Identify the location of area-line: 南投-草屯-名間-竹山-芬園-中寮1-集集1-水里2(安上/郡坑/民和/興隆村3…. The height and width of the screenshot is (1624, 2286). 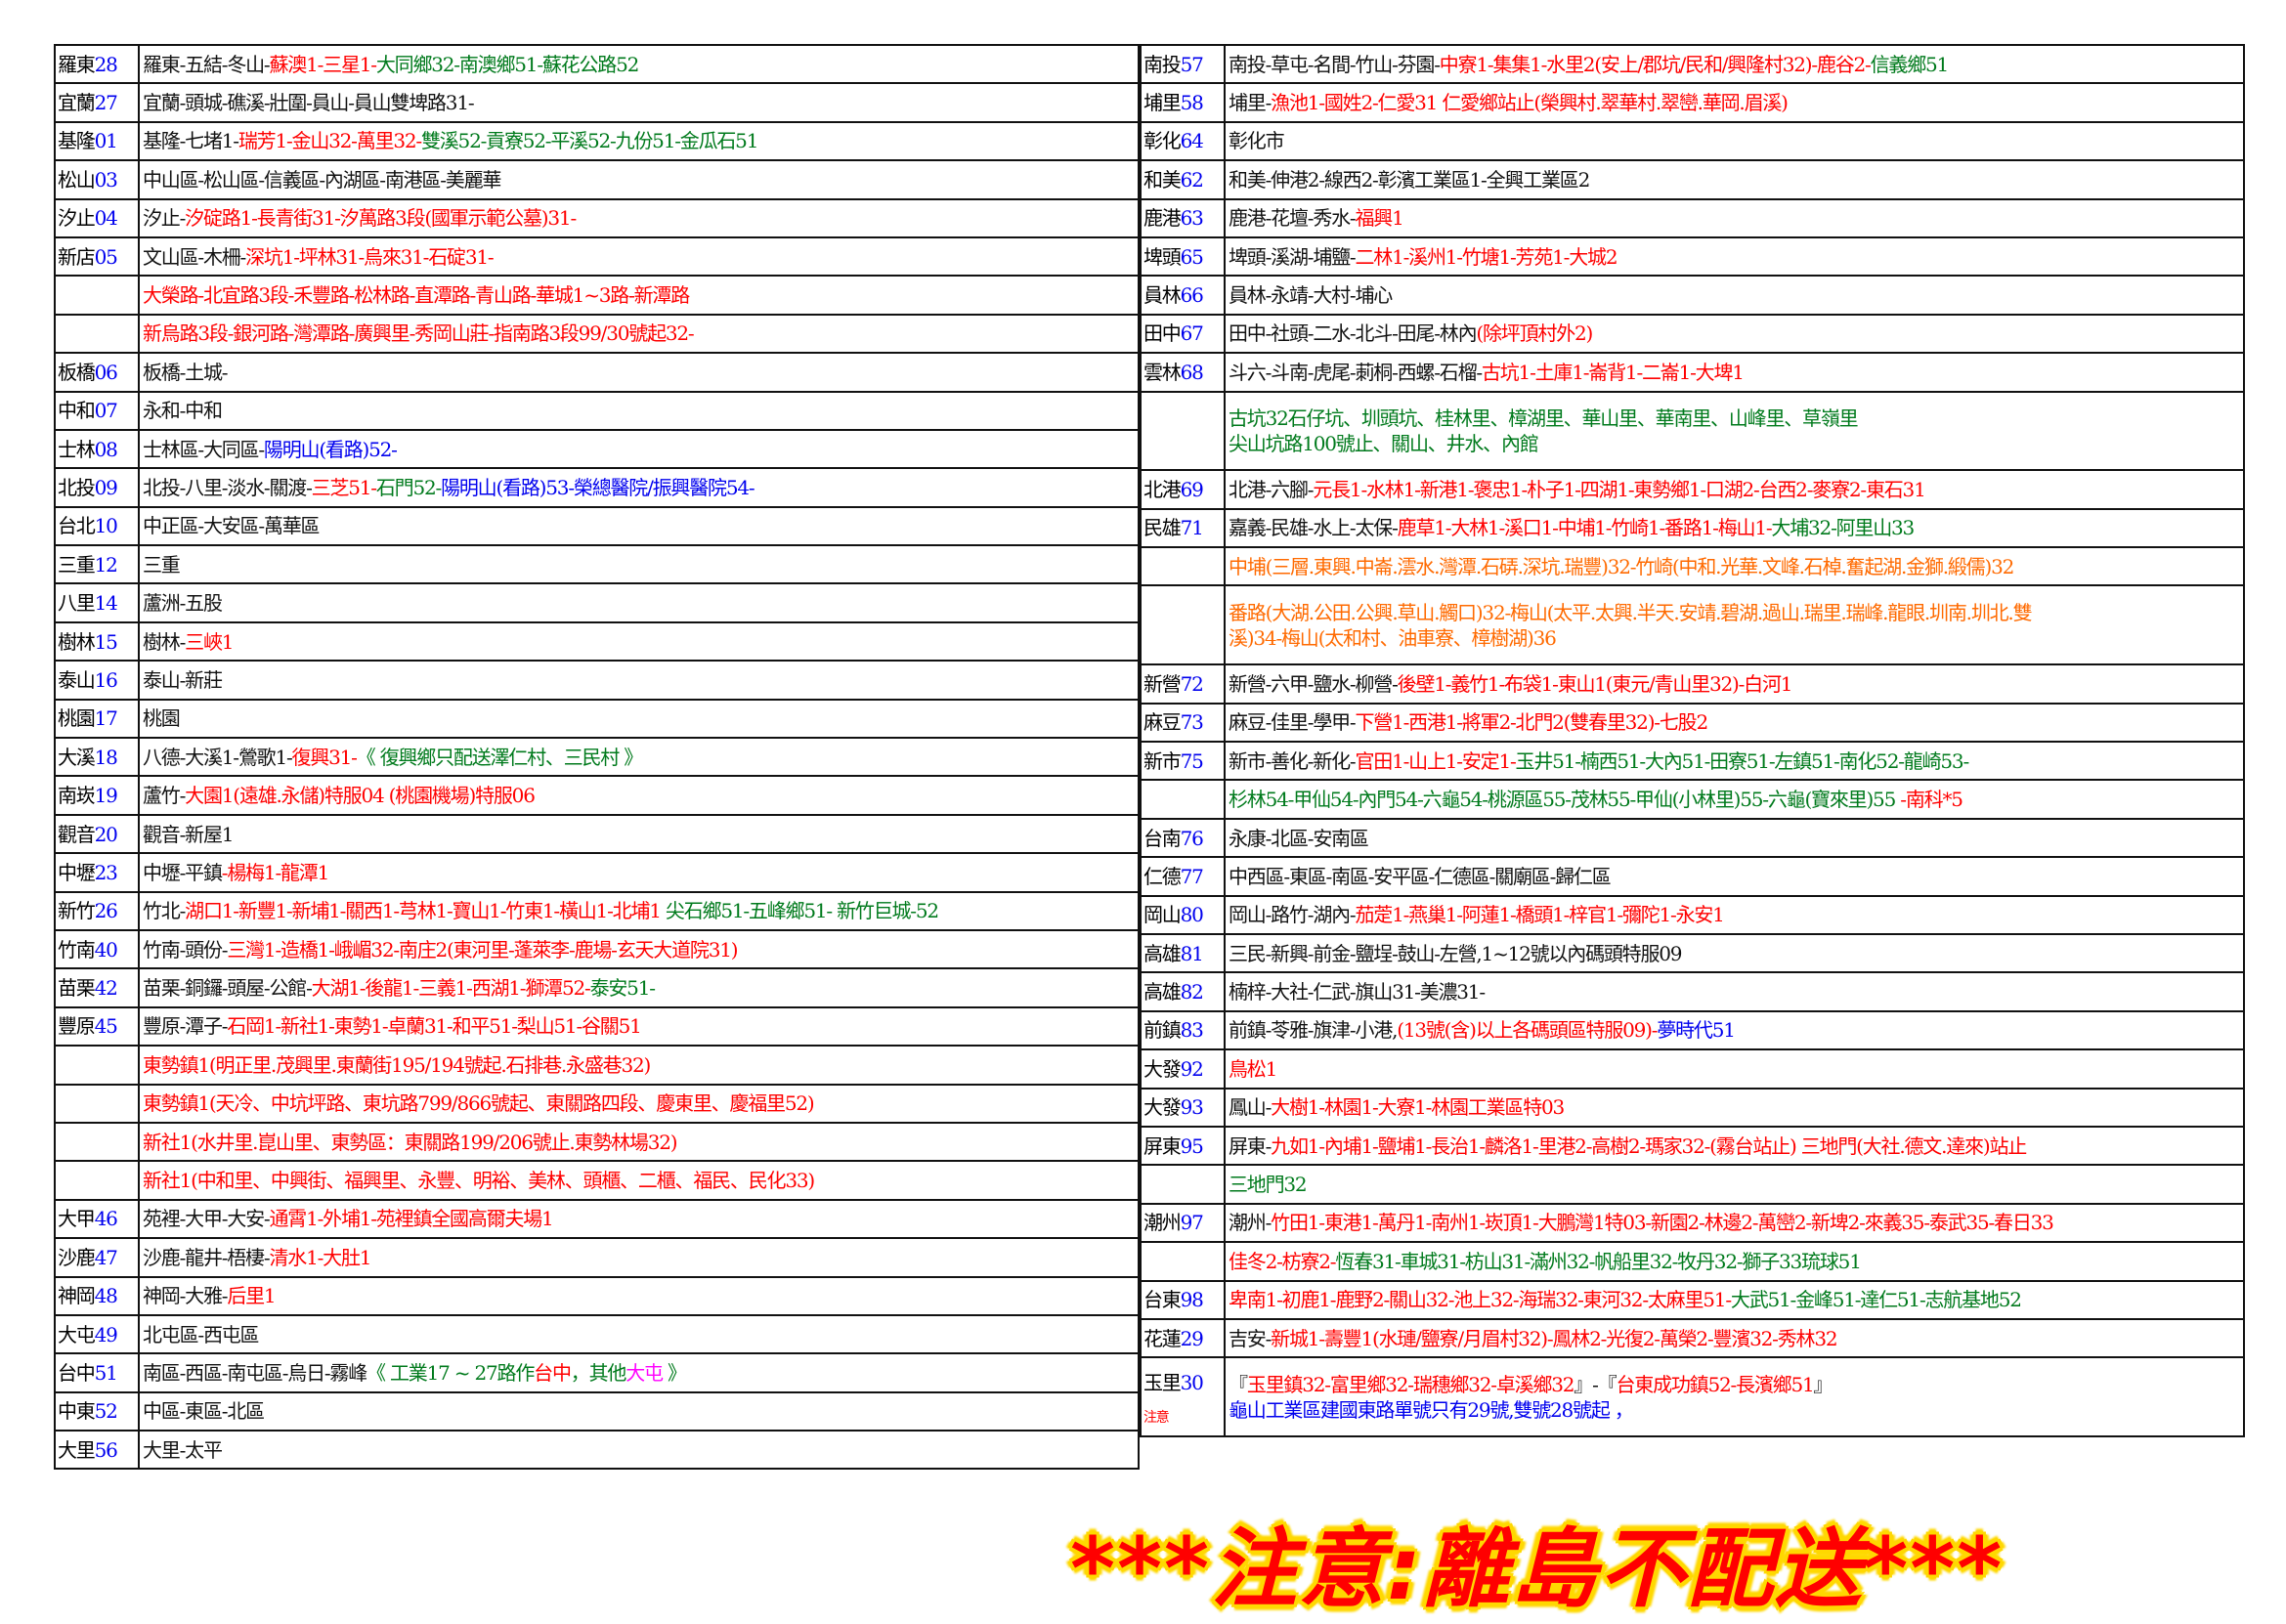
(1733, 65).